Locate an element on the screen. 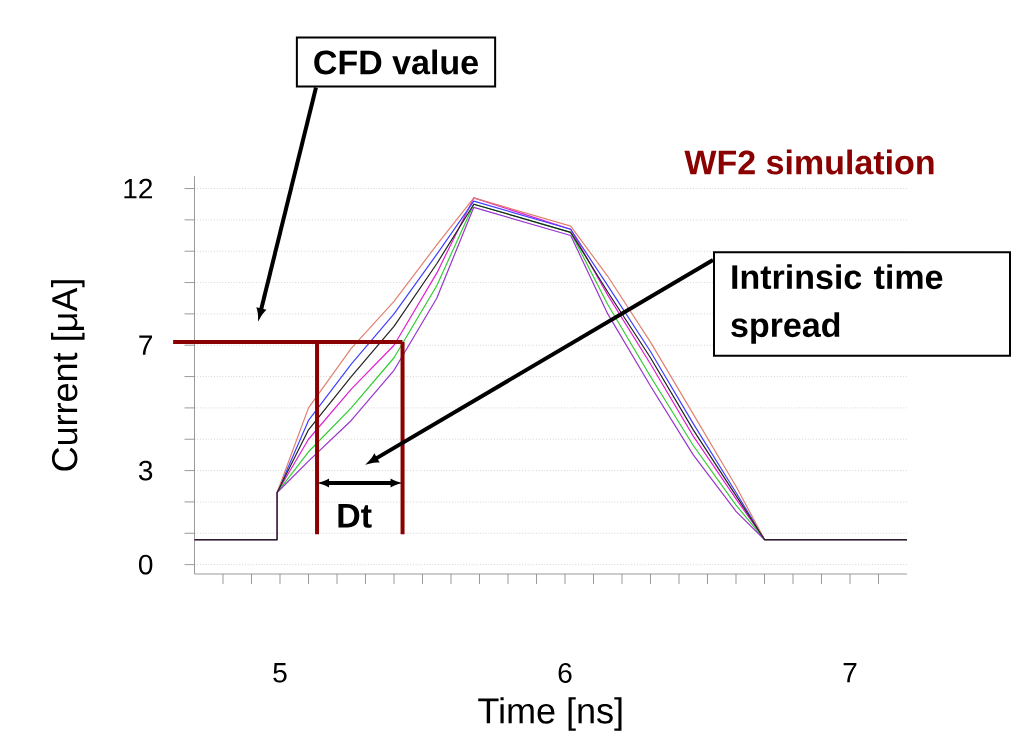 The width and height of the screenshot is (1029, 756). x-tick-label: 7 is located at coordinates (850, 673).